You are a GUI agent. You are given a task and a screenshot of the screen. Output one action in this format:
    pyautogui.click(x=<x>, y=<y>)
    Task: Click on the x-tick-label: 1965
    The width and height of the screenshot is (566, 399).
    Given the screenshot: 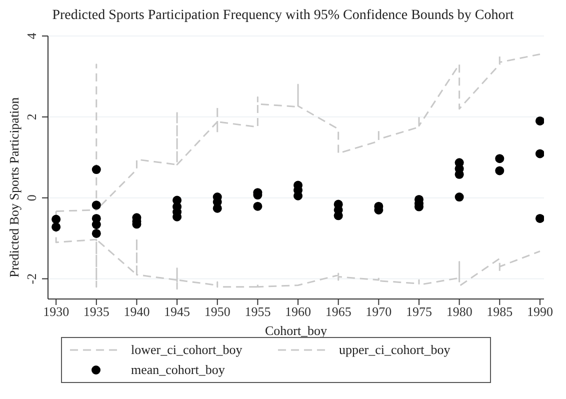 What is the action you would take?
    pyautogui.click(x=338, y=312)
    